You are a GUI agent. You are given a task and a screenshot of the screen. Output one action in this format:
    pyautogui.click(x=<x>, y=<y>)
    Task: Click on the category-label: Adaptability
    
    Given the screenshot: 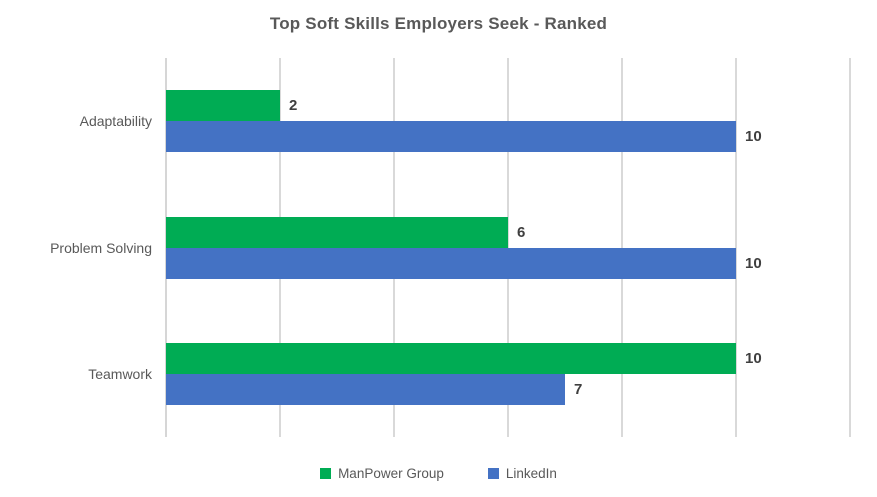 What is the action you would take?
    pyautogui.click(x=115, y=121)
    